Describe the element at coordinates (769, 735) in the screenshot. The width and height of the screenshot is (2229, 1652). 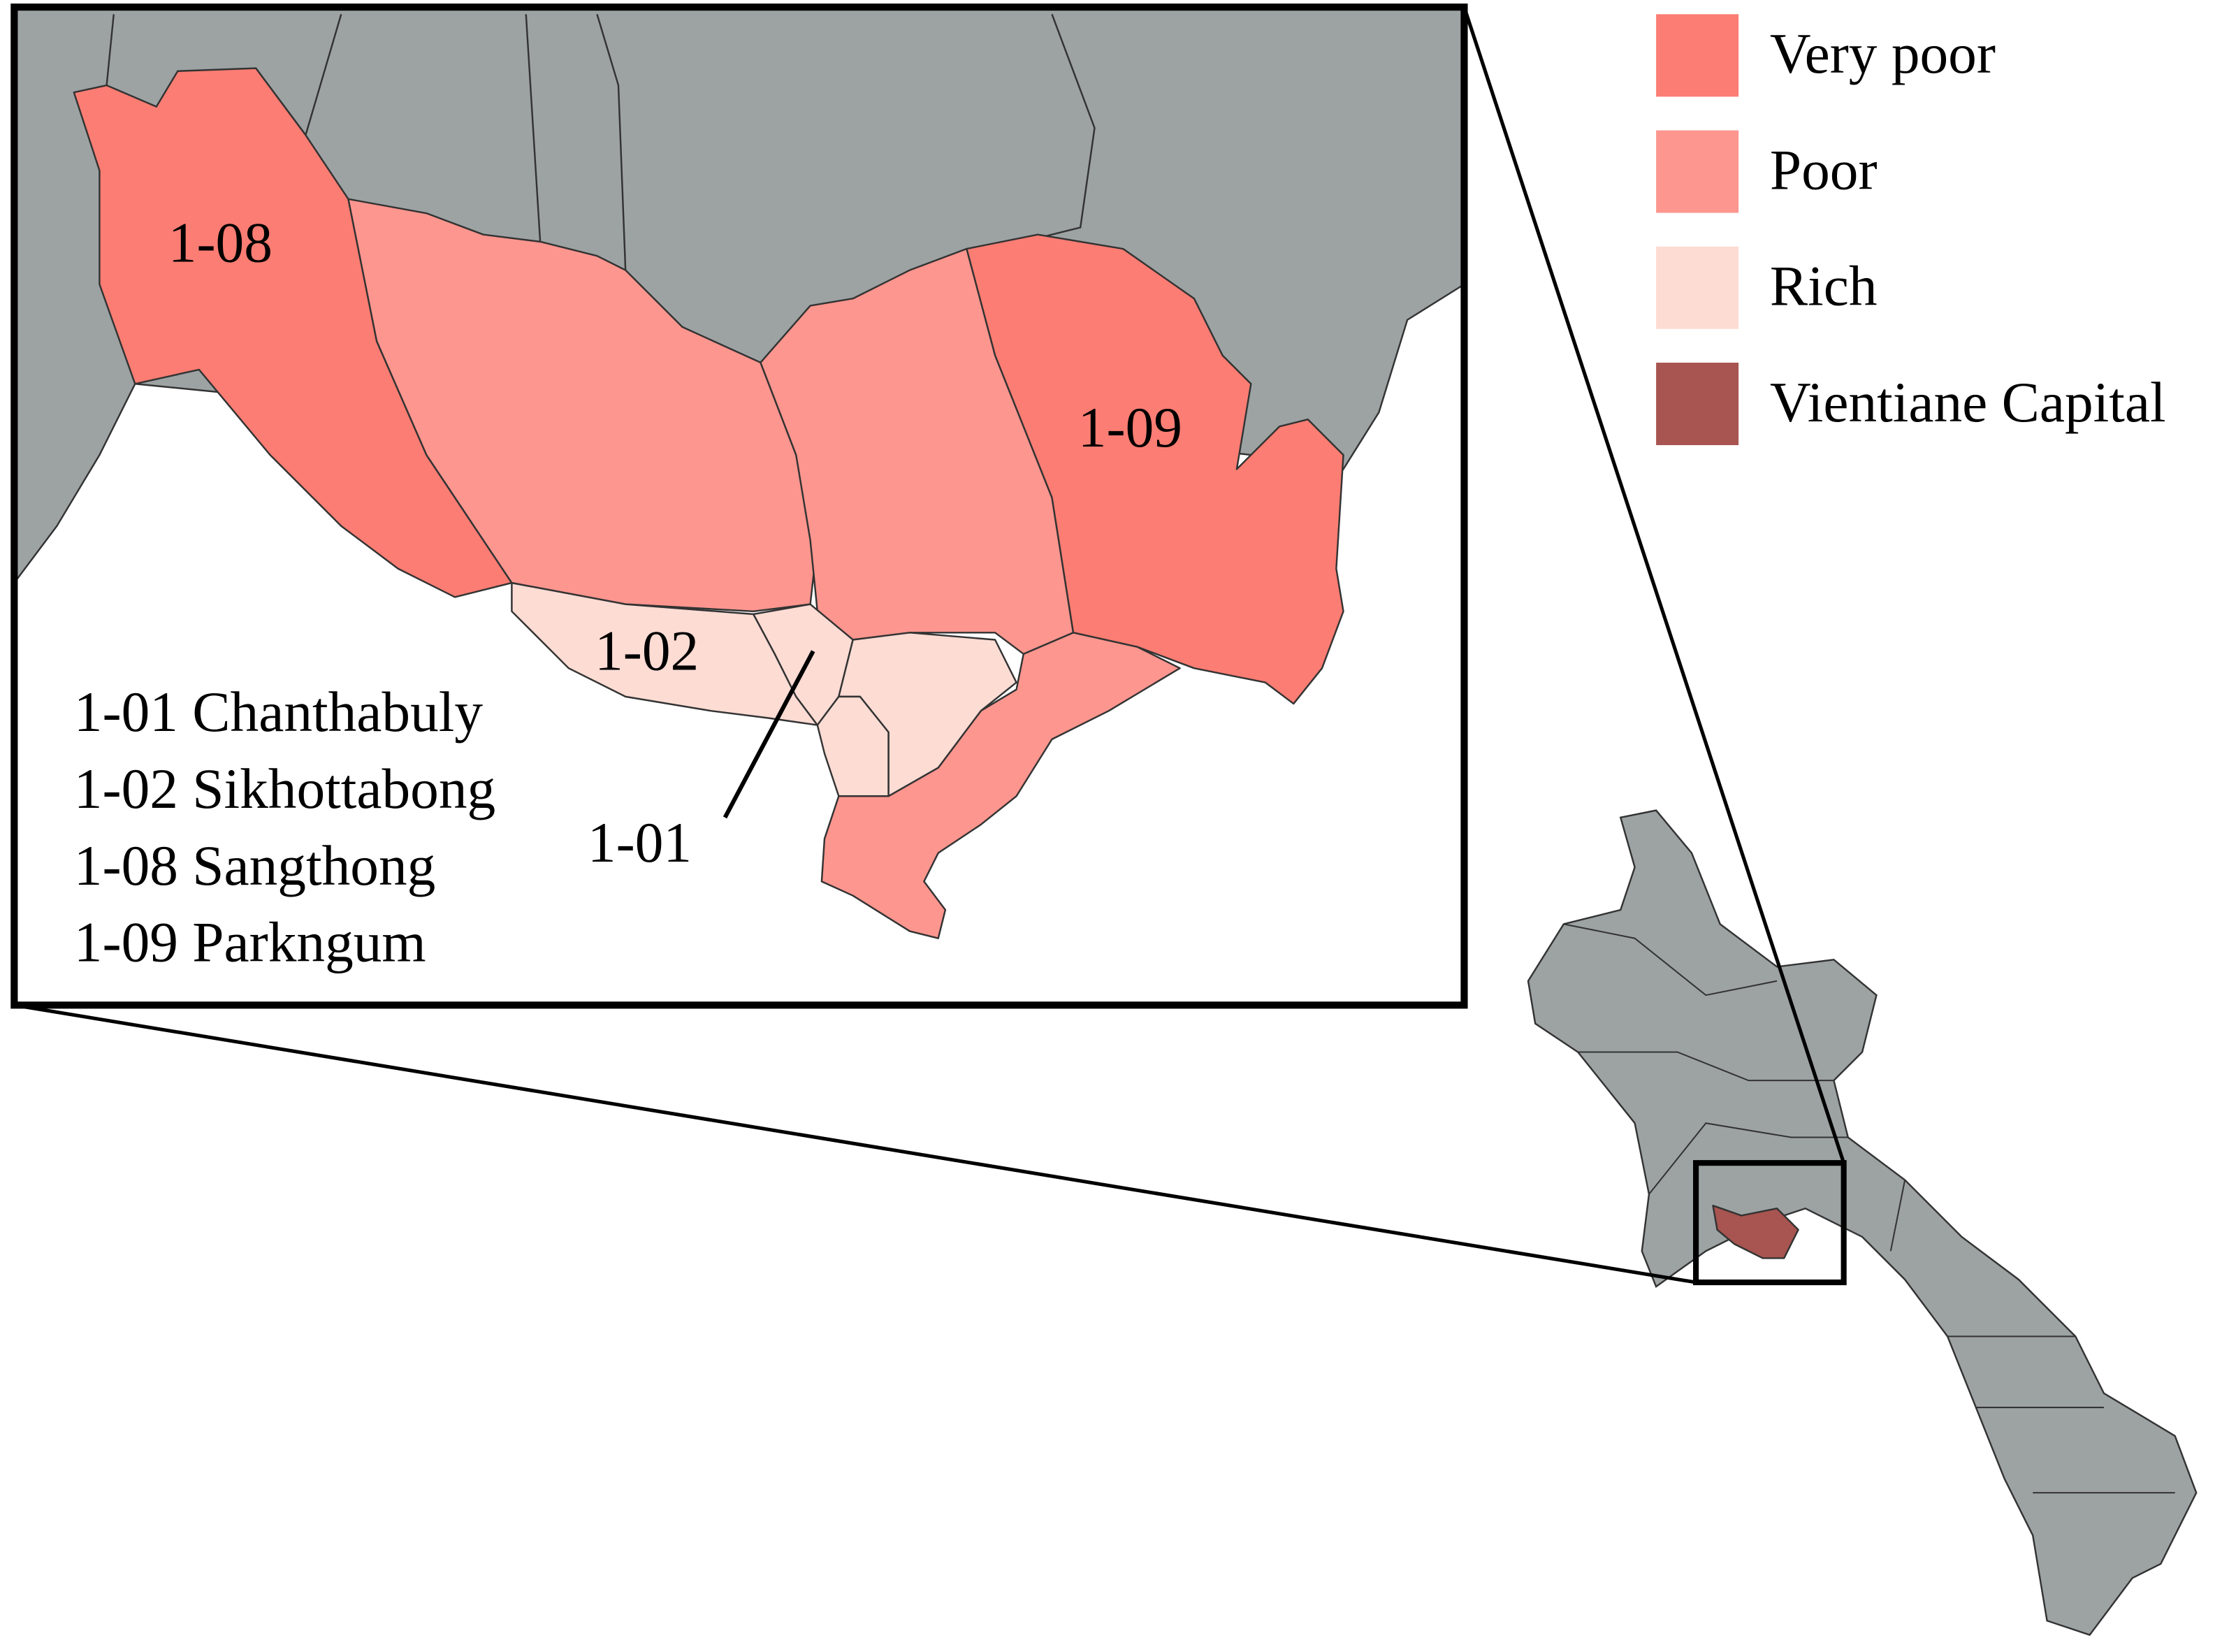
I see `leader-line` at that location.